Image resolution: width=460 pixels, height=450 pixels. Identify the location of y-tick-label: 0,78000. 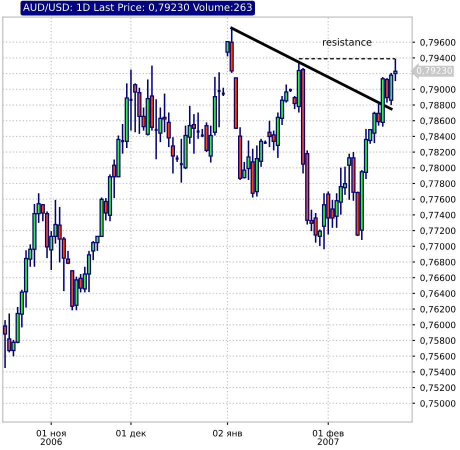
(438, 168).